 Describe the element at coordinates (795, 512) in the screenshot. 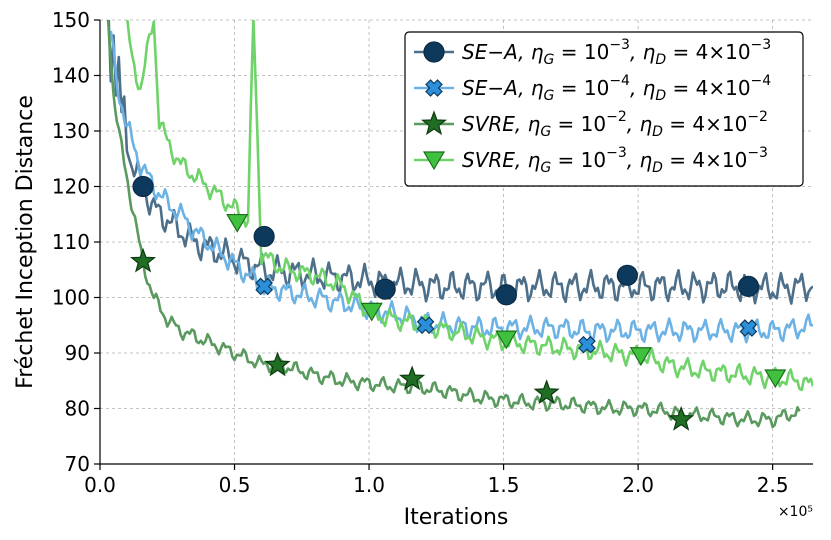

I see `x-axis-multiplier: ×10⁵` at that location.